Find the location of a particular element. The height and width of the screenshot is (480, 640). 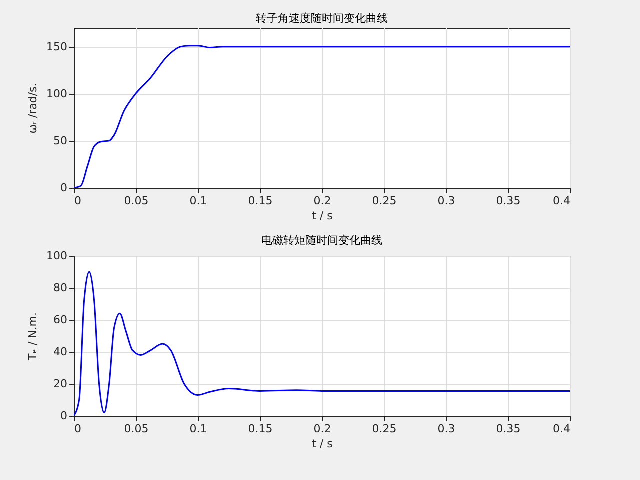

chart-title: 电磁转矩随时间变化曲线 is located at coordinates (322, 240).